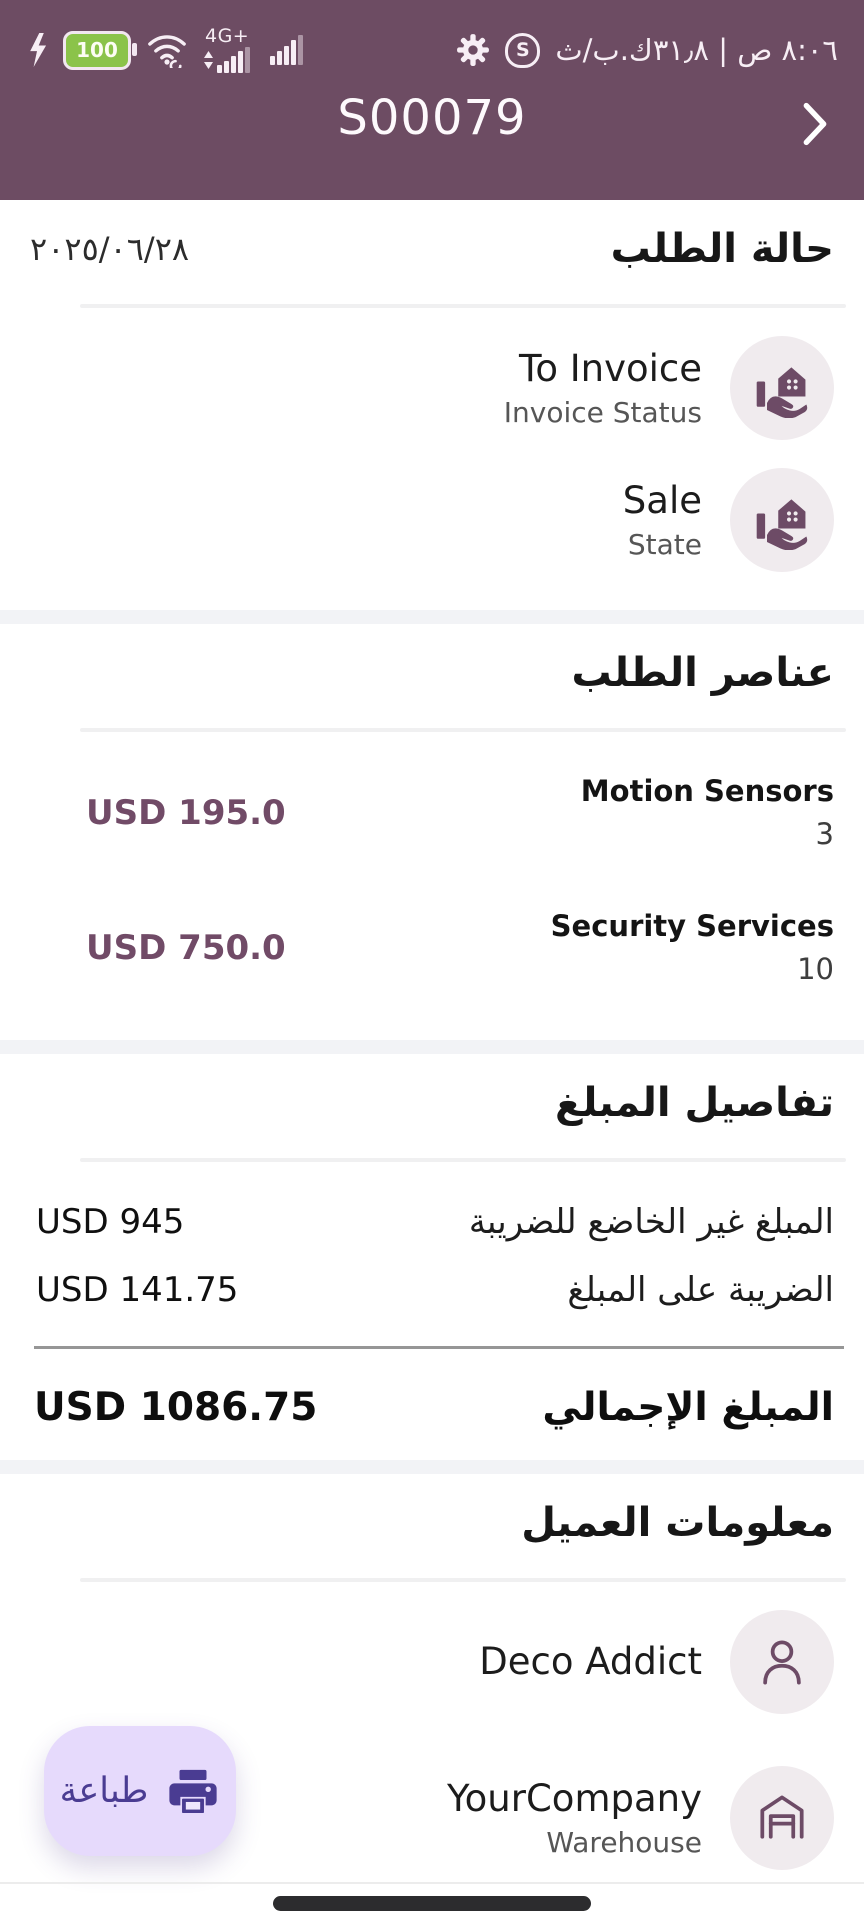  I want to click on speed-monitor-glyph: S, so click(523, 50).